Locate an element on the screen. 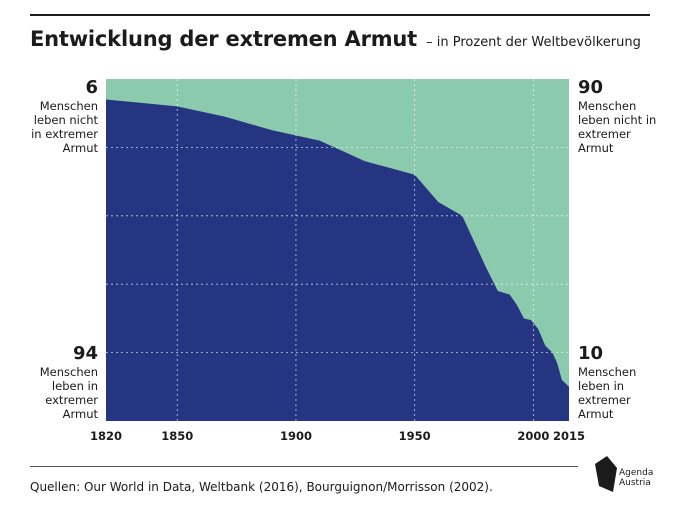  chart-title: Entwicklung der extremen Armut is located at coordinates (224, 39).